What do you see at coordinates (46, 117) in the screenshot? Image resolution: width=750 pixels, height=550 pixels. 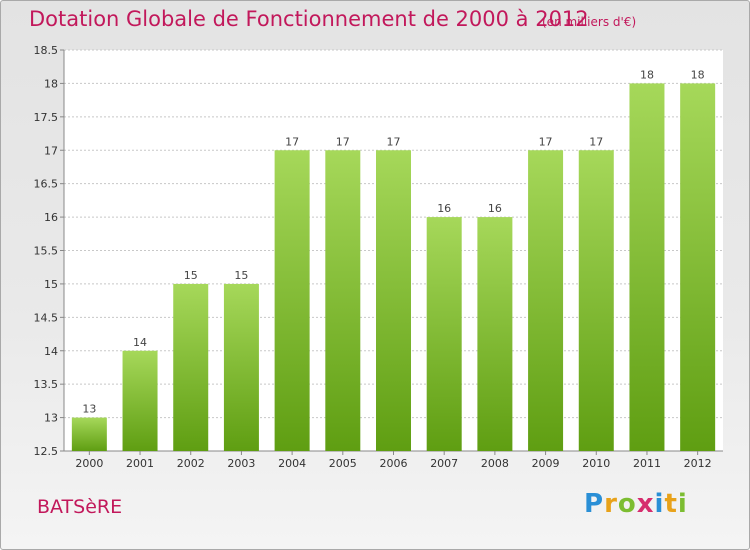 I see `y-tick-label: 17.5` at bounding box center [46, 117].